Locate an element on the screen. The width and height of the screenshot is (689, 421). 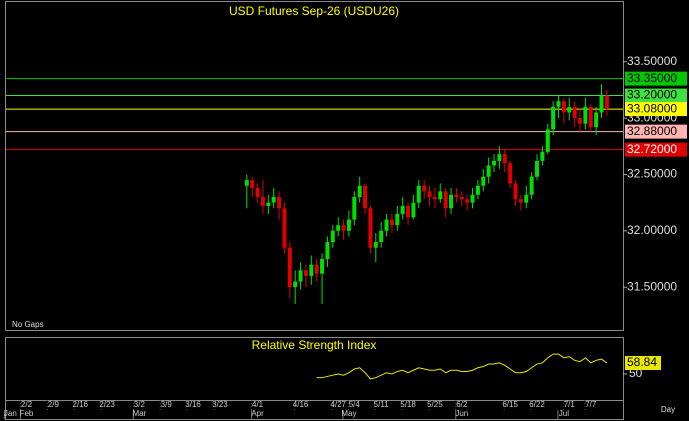
rsi-last-label: 58.84 is located at coordinates (642, 362).